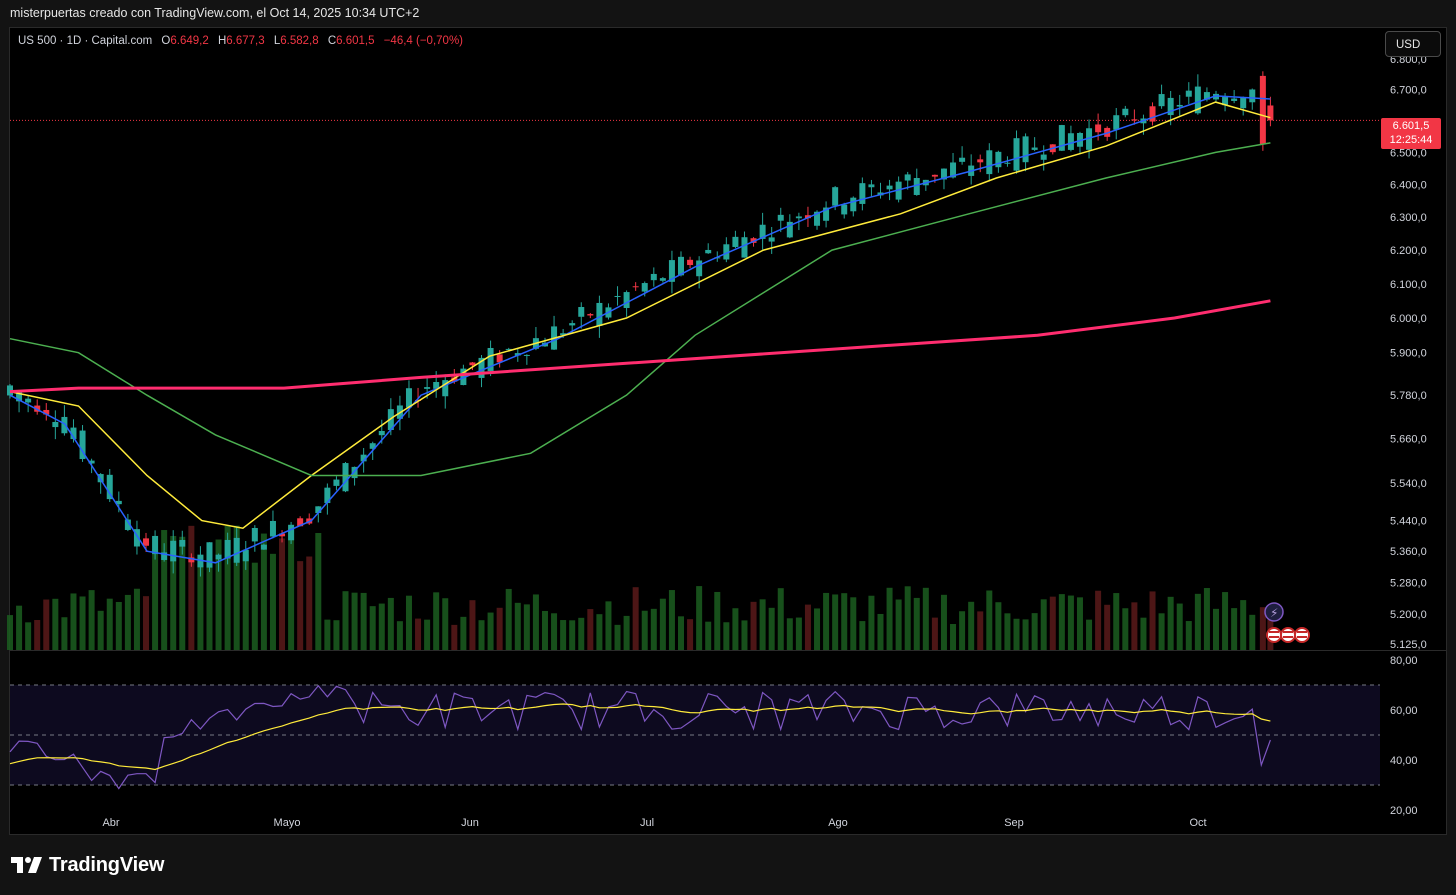  What do you see at coordinates (1408, 285) in the screenshot?
I see `price-axis-tick: 6.100,0` at bounding box center [1408, 285].